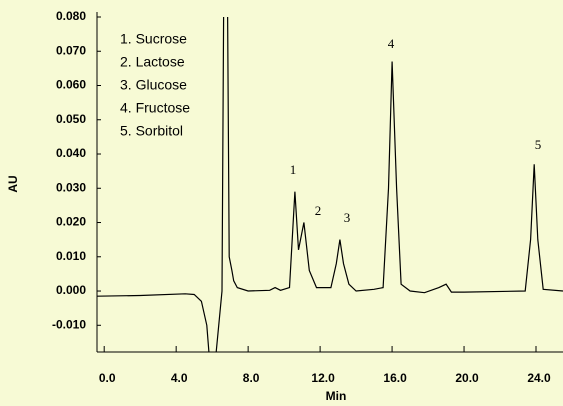 Image resolution: width=563 pixels, height=406 pixels. Describe the element at coordinates (153, 85) in the screenshot. I see `legend-entry: 3. Glucose` at that location.